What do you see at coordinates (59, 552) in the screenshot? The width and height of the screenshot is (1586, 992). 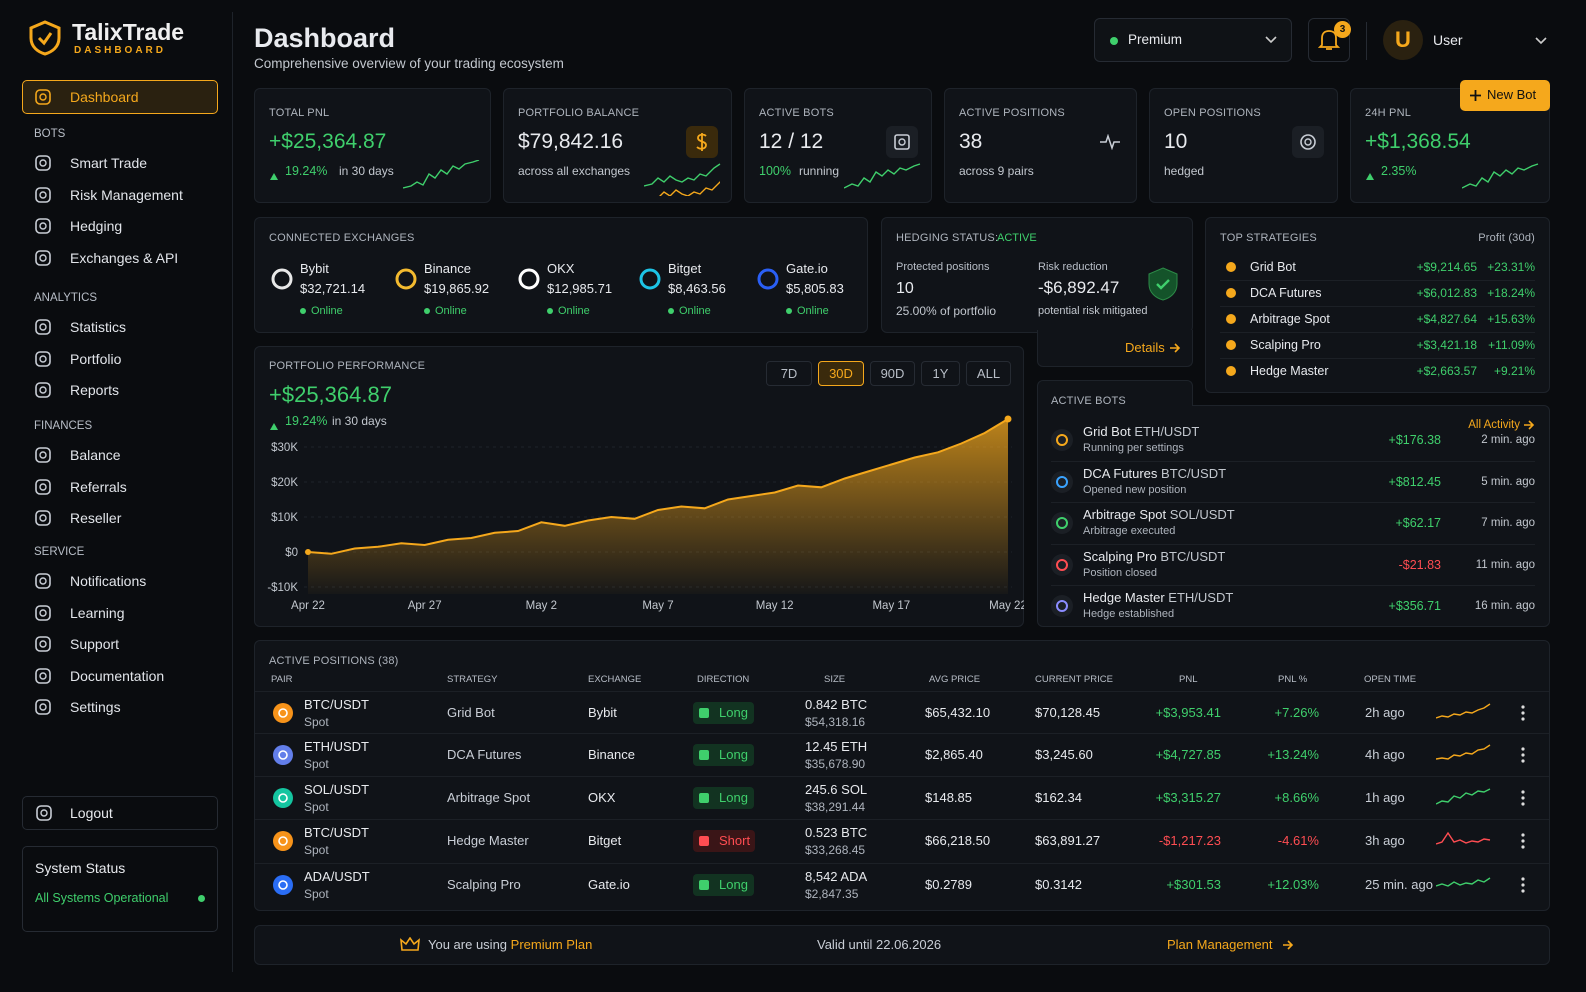 I see `nav-section-title: SERVICE` at bounding box center [59, 552].